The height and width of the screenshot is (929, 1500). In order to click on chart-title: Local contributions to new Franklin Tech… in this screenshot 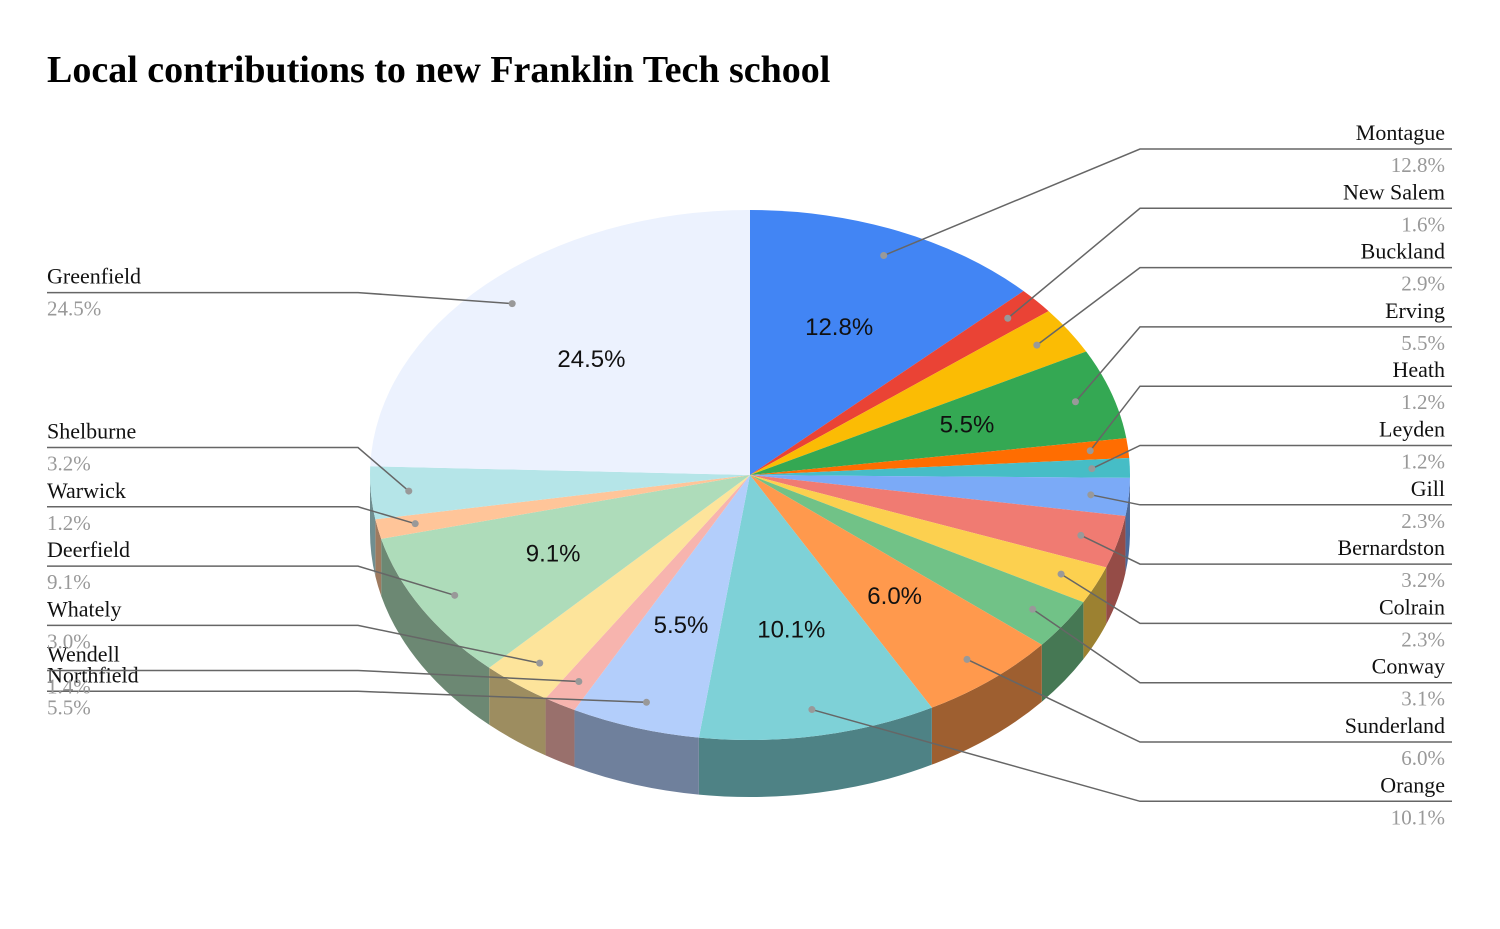, I will do `click(438, 70)`.